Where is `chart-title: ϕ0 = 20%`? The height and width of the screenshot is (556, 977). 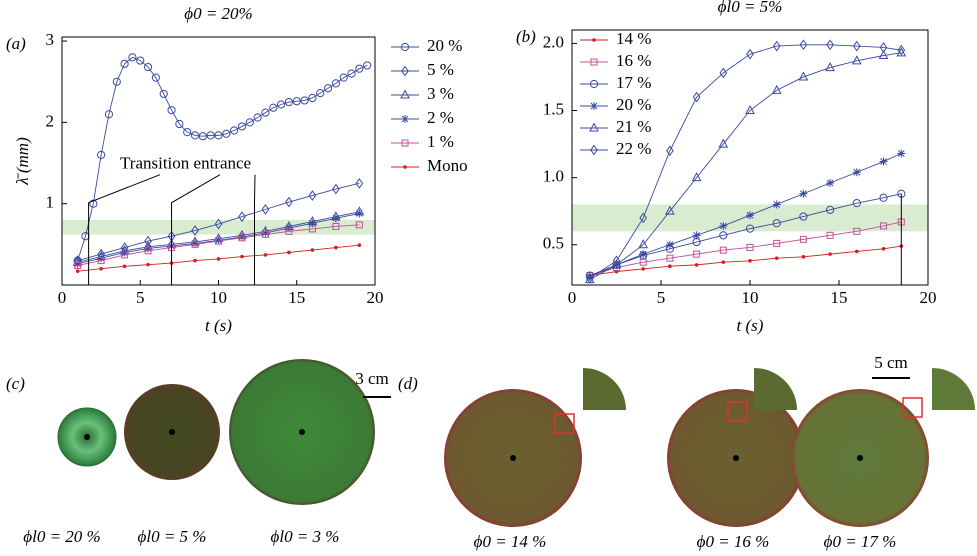
chart-title: ϕ0 = 20% is located at coordinates (218, 13).